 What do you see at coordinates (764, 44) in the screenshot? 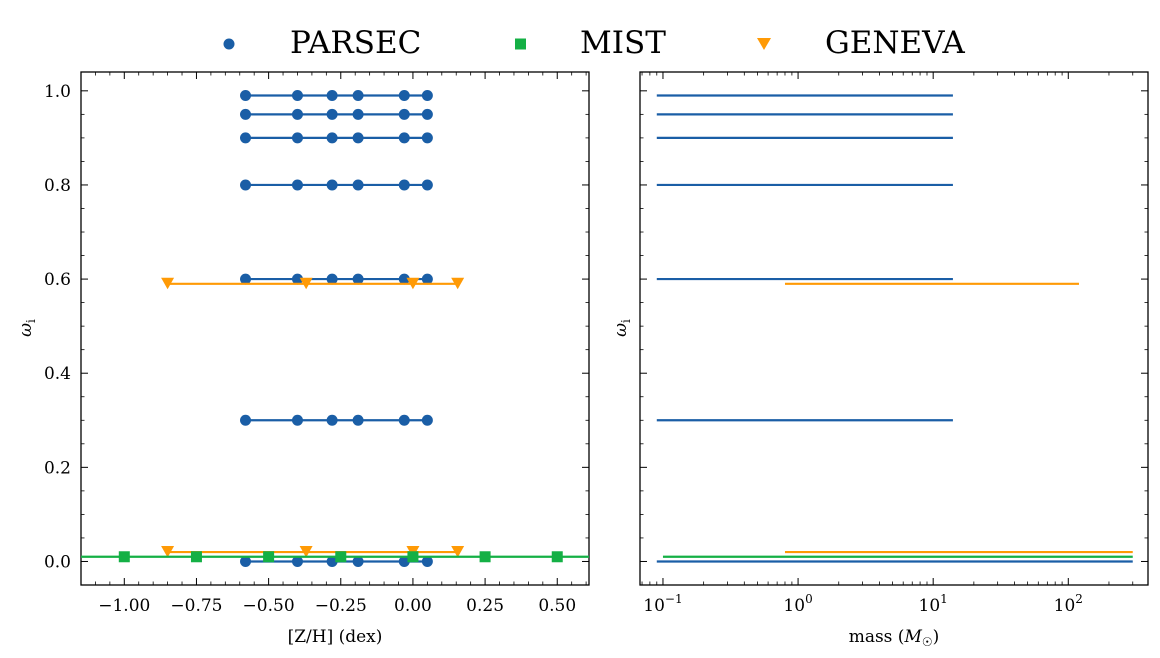
I see `legend-marker-geneva` at bounding box center [764, 44].